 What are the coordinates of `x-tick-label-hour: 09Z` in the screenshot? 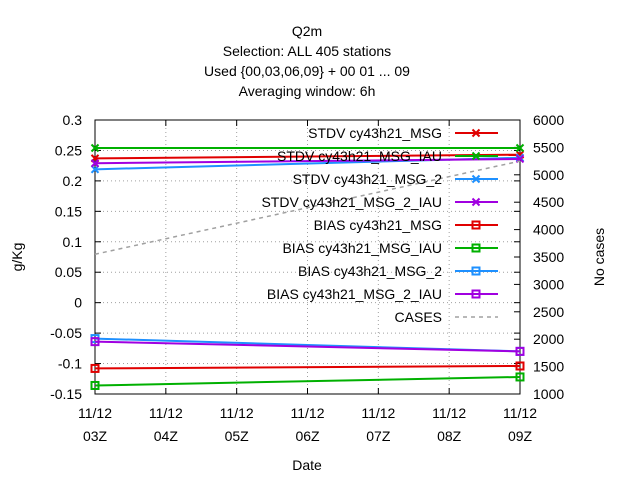 It's located at (520, 436).